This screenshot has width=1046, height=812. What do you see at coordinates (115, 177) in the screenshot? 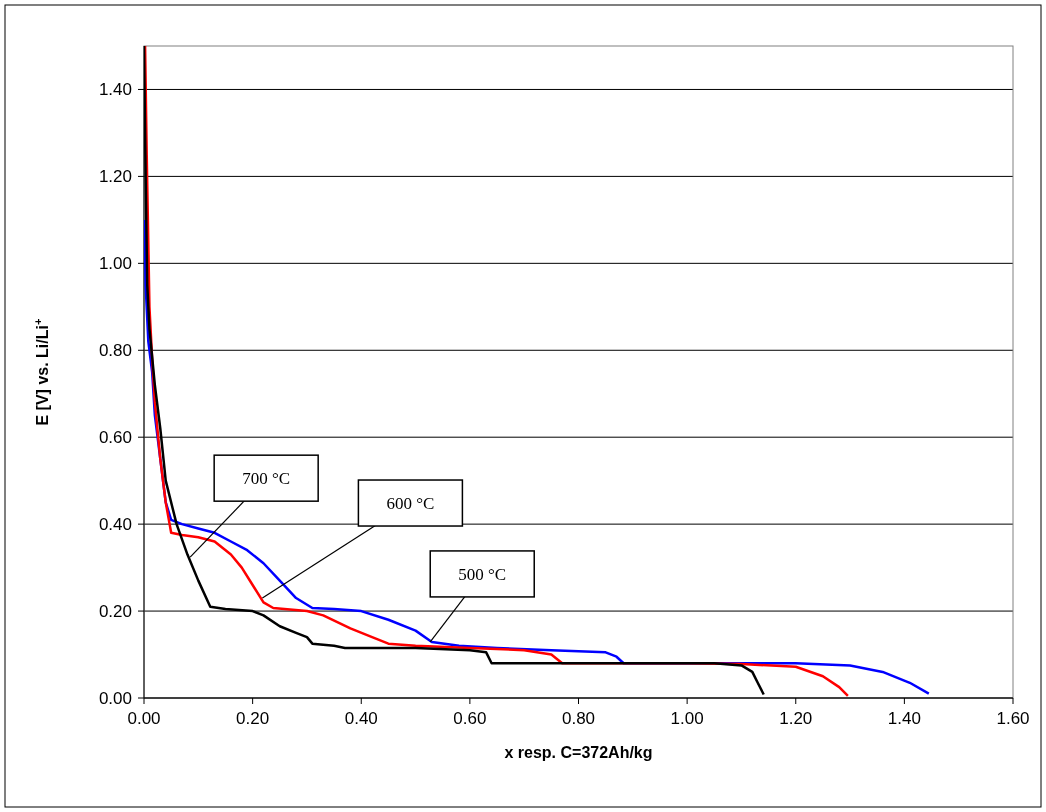
I see `y-tick-label: 1.20` at bounding box center [115, 177].